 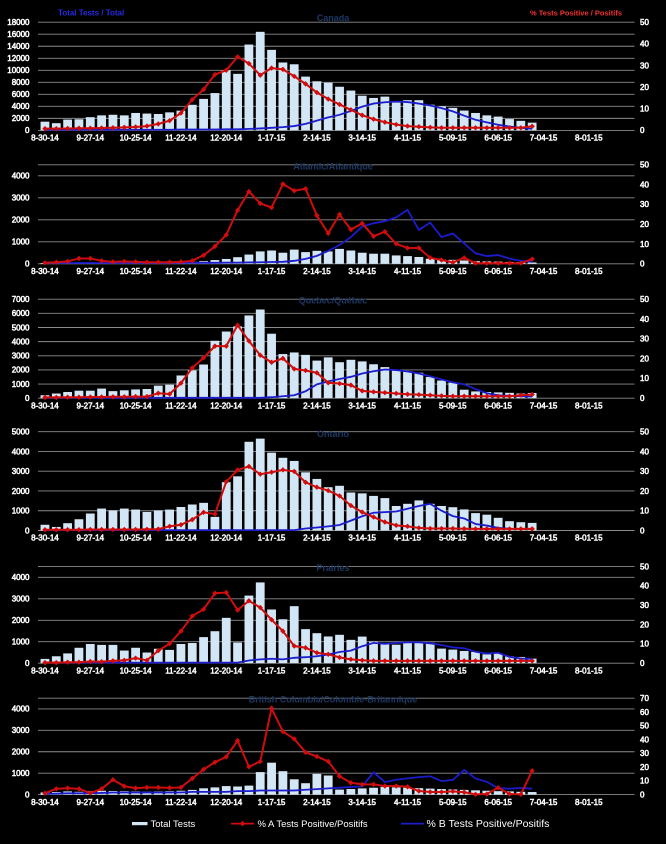 I want to click on svg-text: 7000, so click(x=21, y=299).